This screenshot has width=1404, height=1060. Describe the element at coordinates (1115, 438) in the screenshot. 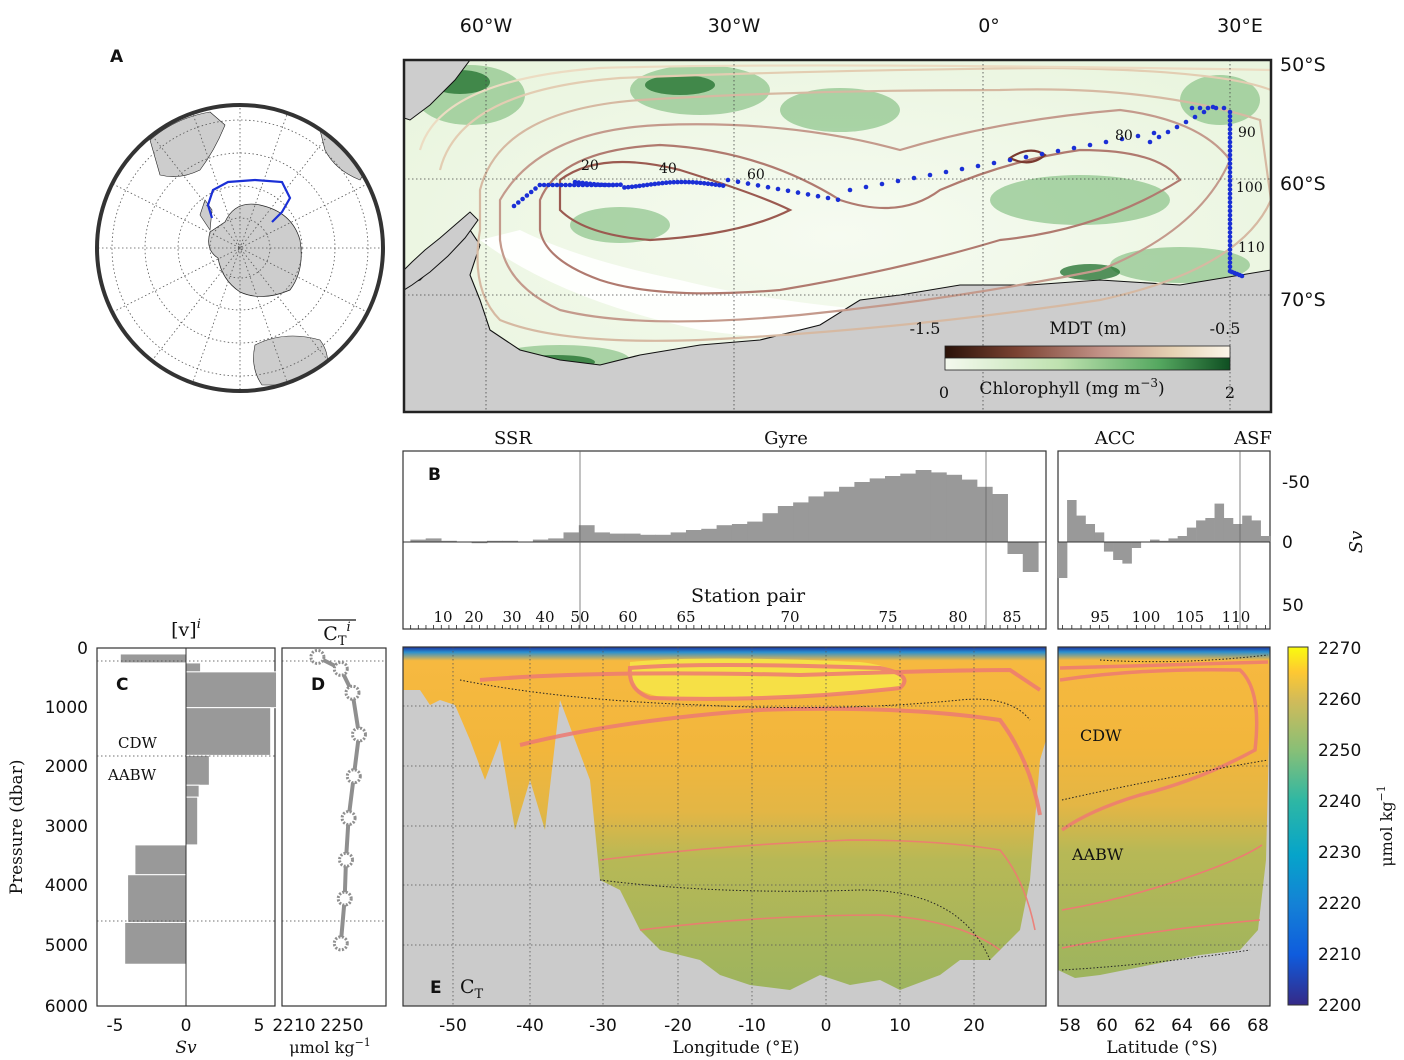

I see `region-acc: ACC` at that location.